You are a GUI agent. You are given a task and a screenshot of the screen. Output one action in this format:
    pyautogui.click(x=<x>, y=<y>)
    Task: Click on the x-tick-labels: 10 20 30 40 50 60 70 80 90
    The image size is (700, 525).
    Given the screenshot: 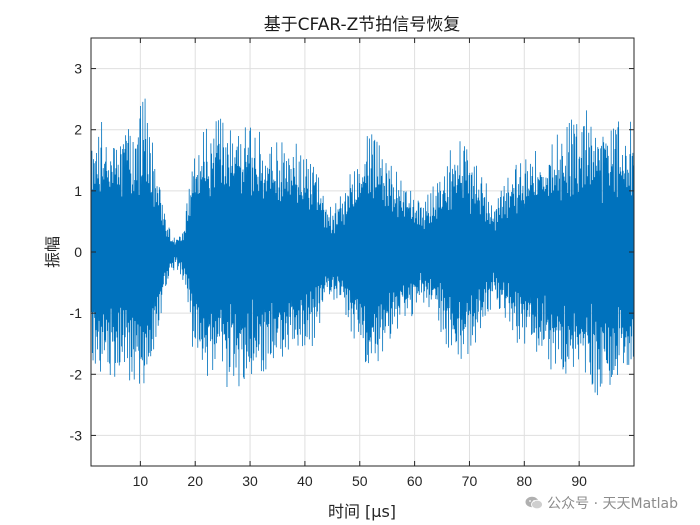 What is the action you would take?
    pyautogui.click(x=360, y=481)
    